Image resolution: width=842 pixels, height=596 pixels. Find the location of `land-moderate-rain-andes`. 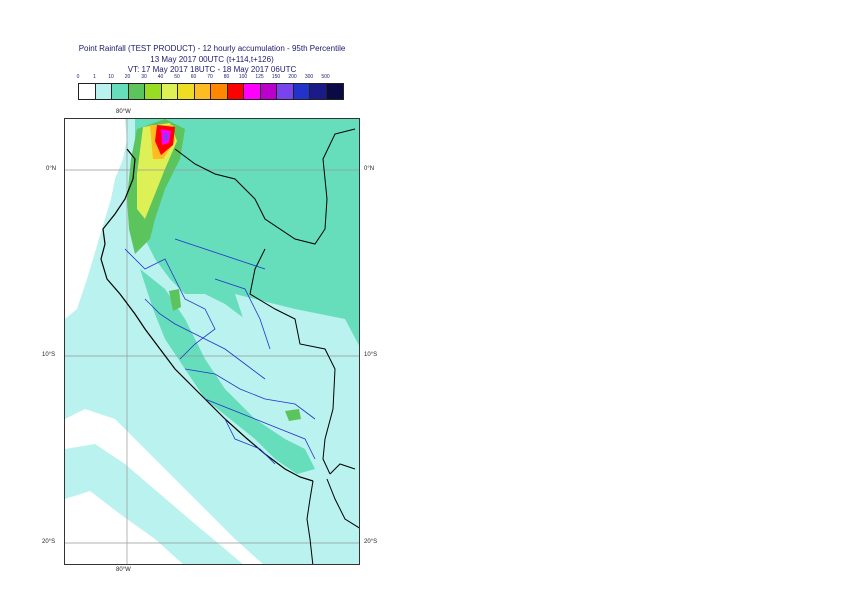

land-moderate-rain-andes is located at coordinates (227, 371).